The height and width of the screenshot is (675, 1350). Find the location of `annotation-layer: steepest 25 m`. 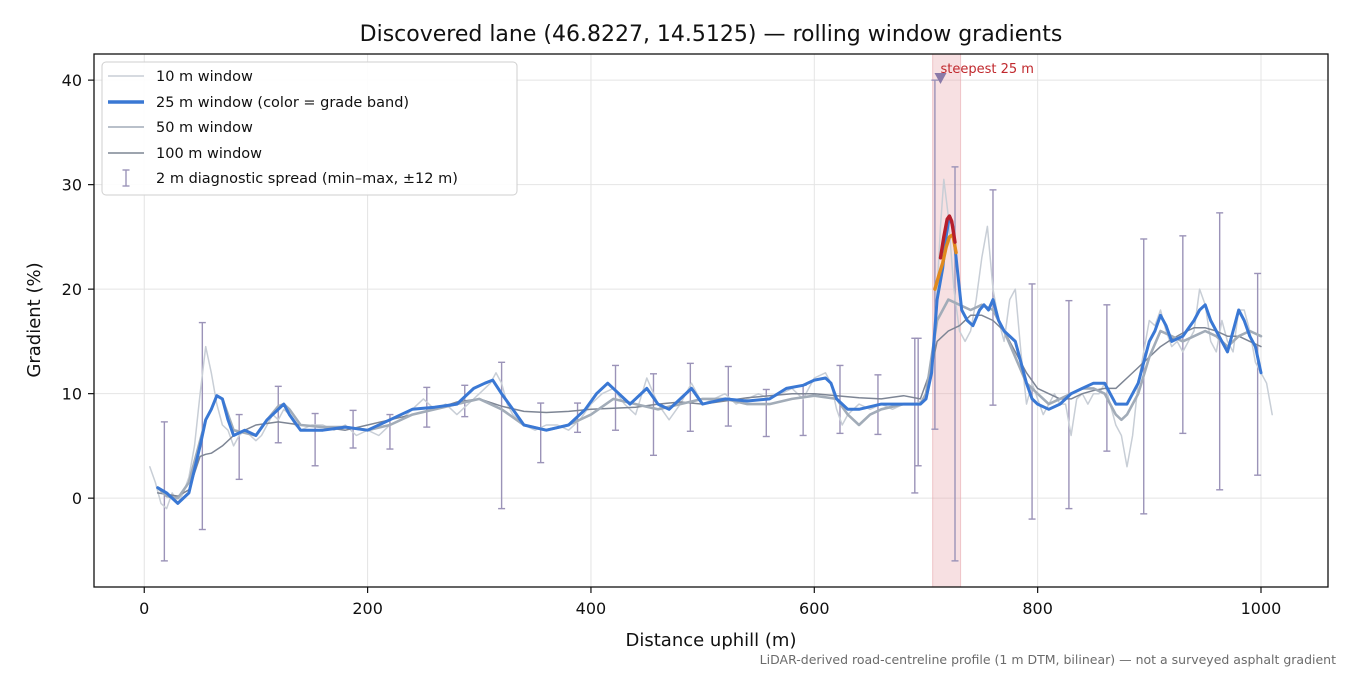

annotation-layer: steepest 25 m is located at coordinates (984, 73).